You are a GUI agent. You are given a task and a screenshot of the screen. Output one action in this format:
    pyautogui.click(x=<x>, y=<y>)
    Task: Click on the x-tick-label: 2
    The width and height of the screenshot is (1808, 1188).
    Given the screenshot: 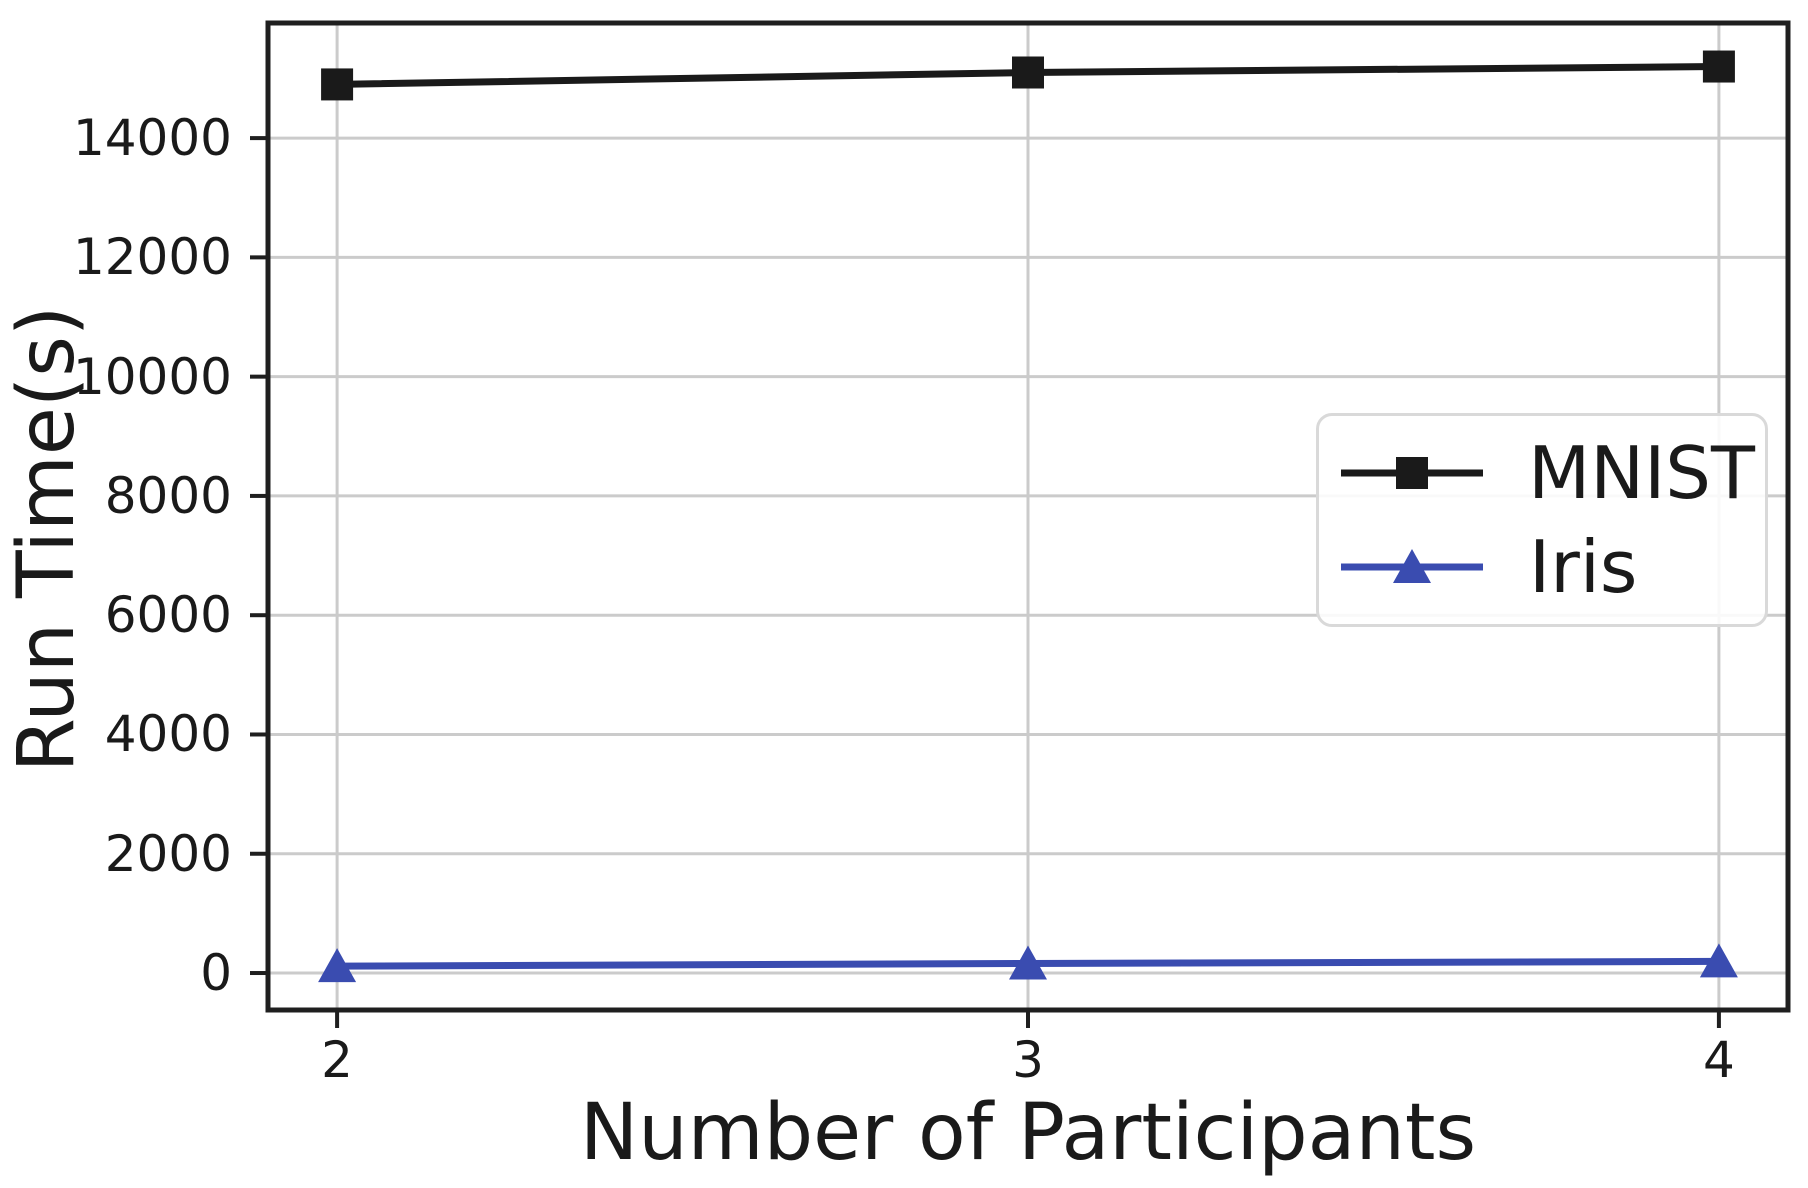 What is the action you would take?
    pyautogui.click(x=337, y=1060)
    